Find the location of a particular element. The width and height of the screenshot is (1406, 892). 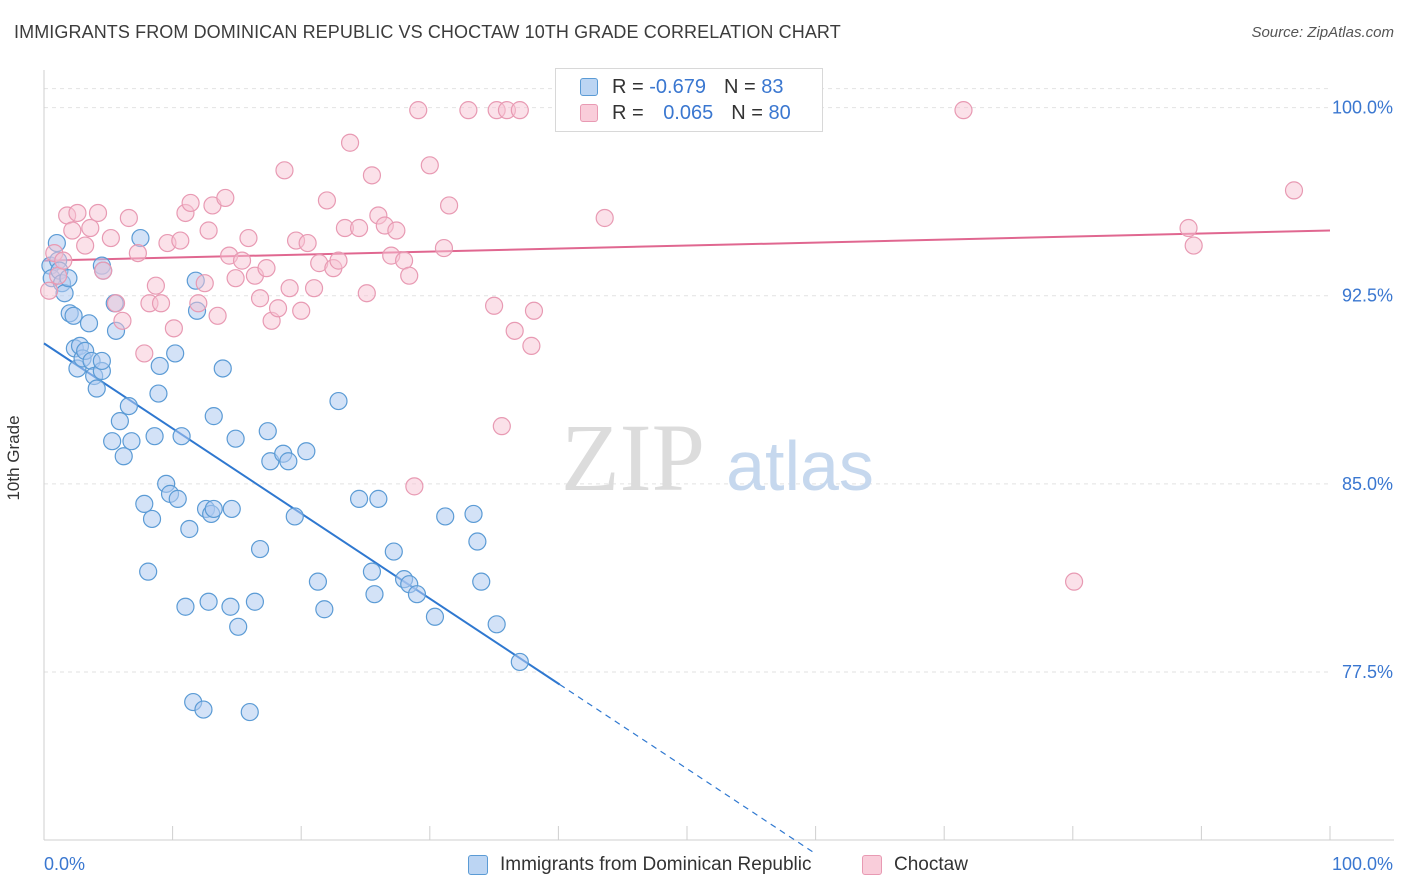

x-tick-label-start: 0.0% is located at coordinates (64, 864).